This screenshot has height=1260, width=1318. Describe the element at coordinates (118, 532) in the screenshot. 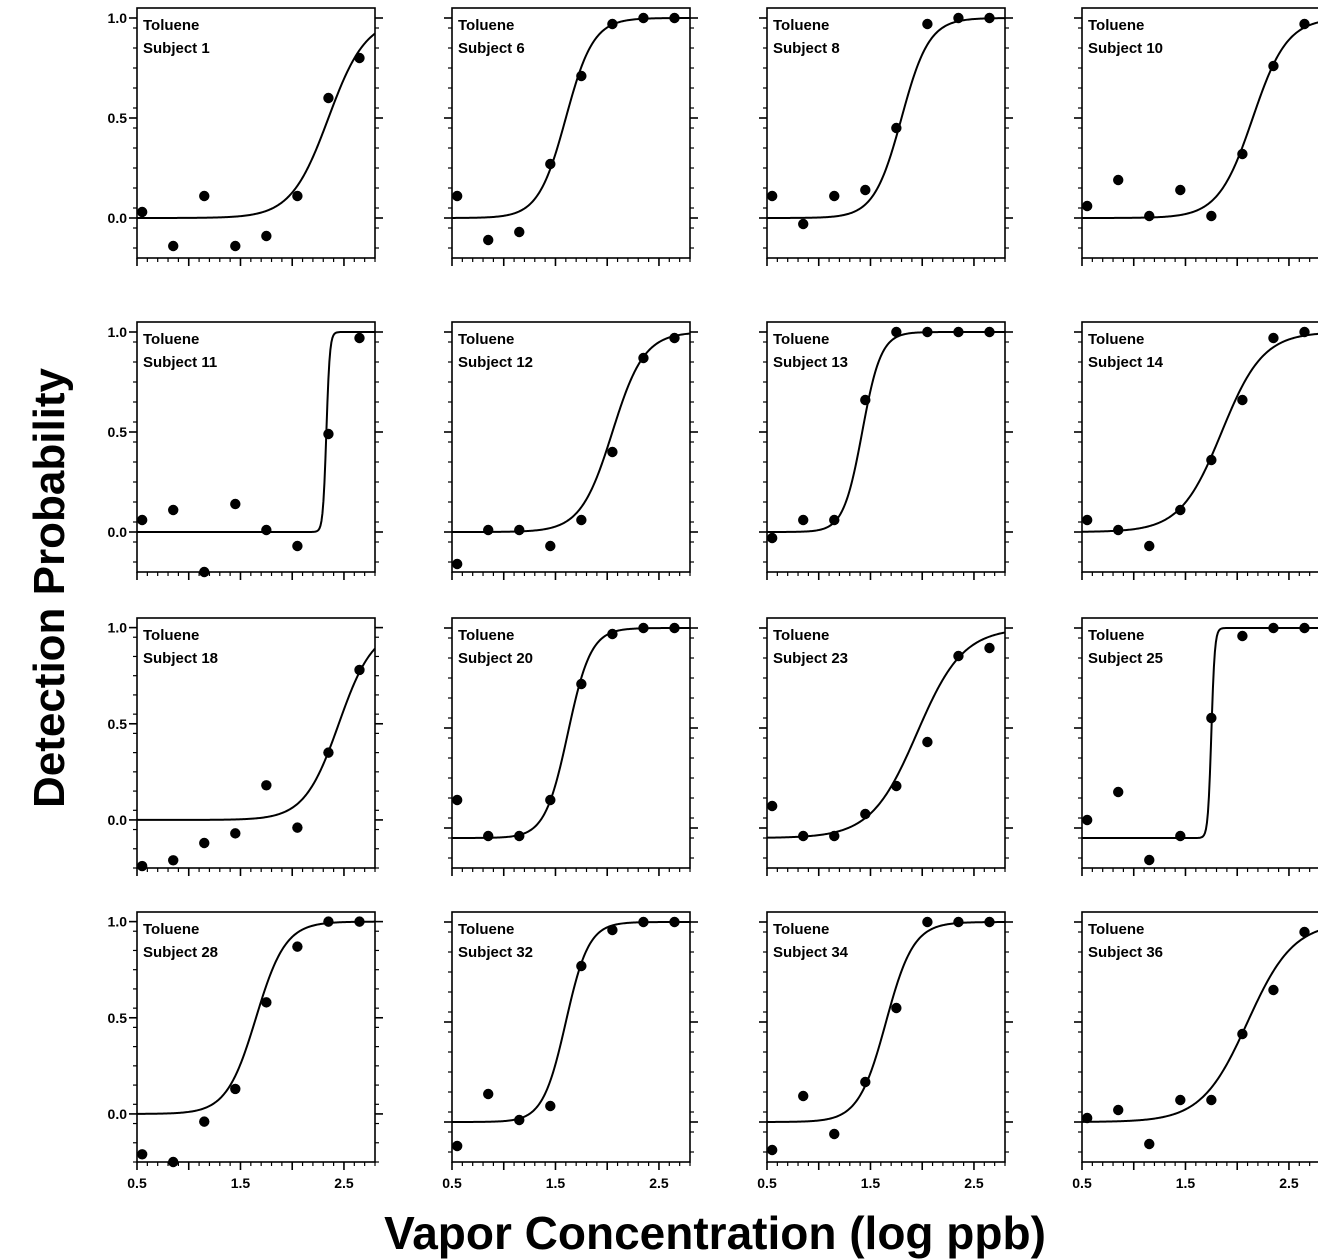

I see `y-tick-label: 0.0` at that location.